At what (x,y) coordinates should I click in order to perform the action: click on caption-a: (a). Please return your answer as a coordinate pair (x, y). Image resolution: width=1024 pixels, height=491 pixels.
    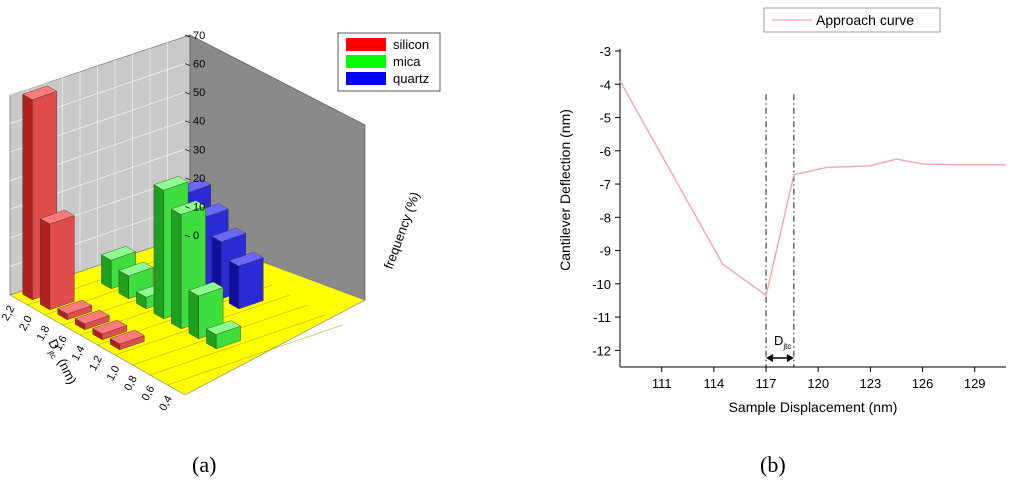
    Looking at the image, I should click on (204, 464).